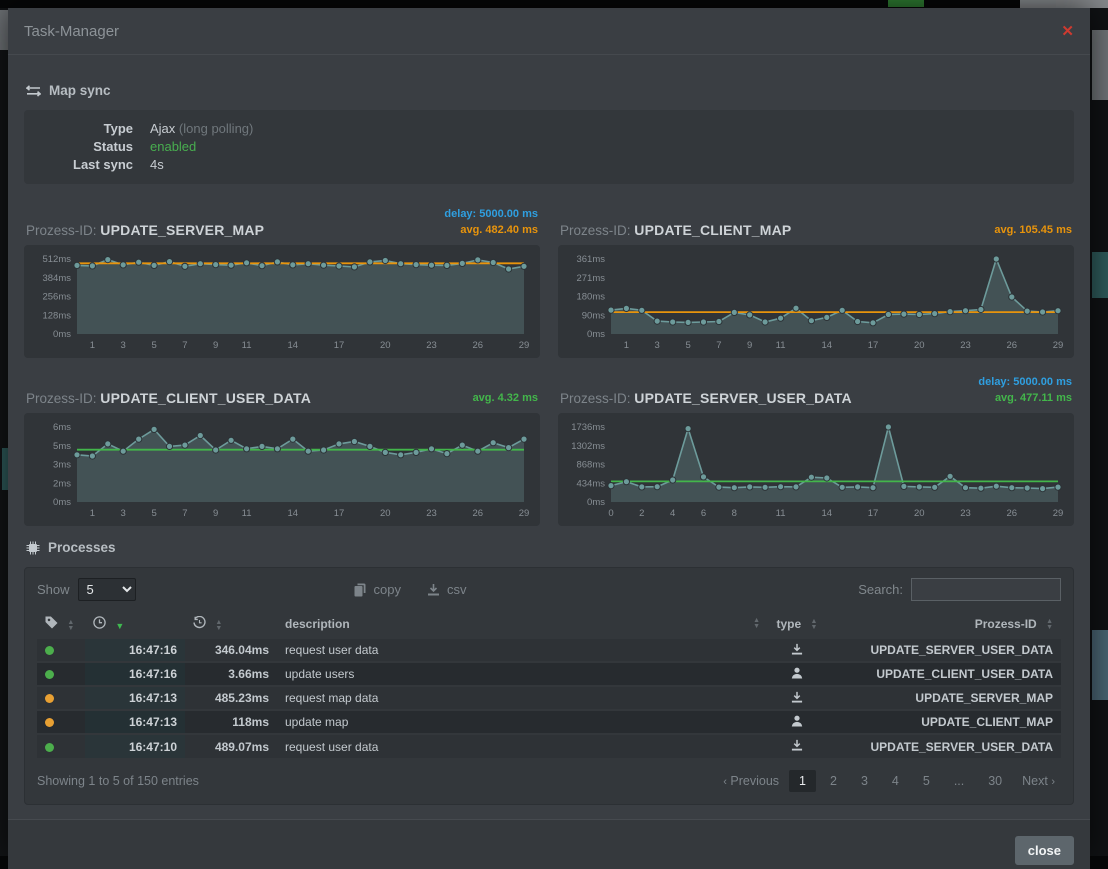 The width and height of the screenshot is (1108, 869). I want to click on show-label: Show, so click(53, 589).